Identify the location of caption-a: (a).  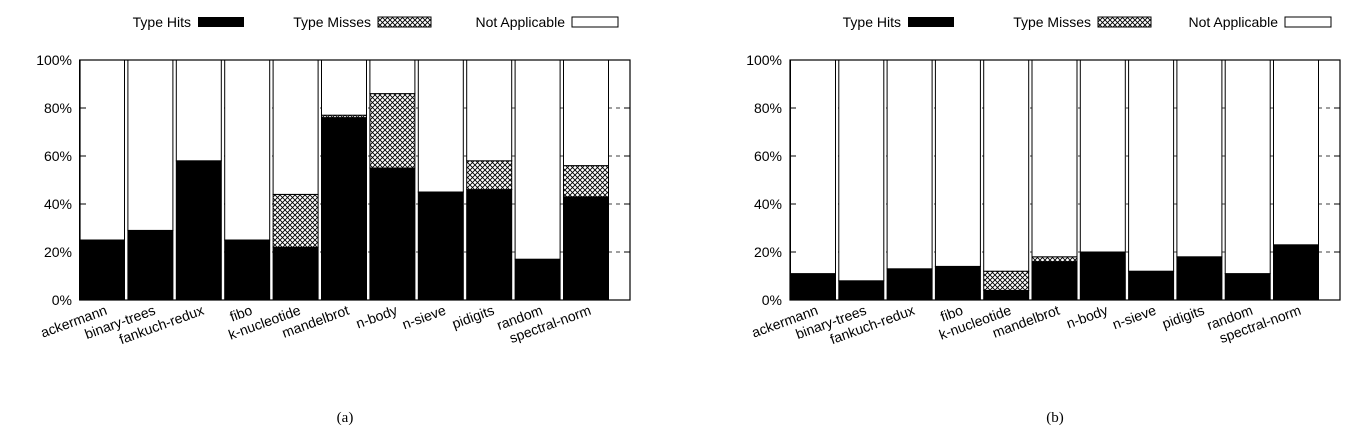
(345, 418).